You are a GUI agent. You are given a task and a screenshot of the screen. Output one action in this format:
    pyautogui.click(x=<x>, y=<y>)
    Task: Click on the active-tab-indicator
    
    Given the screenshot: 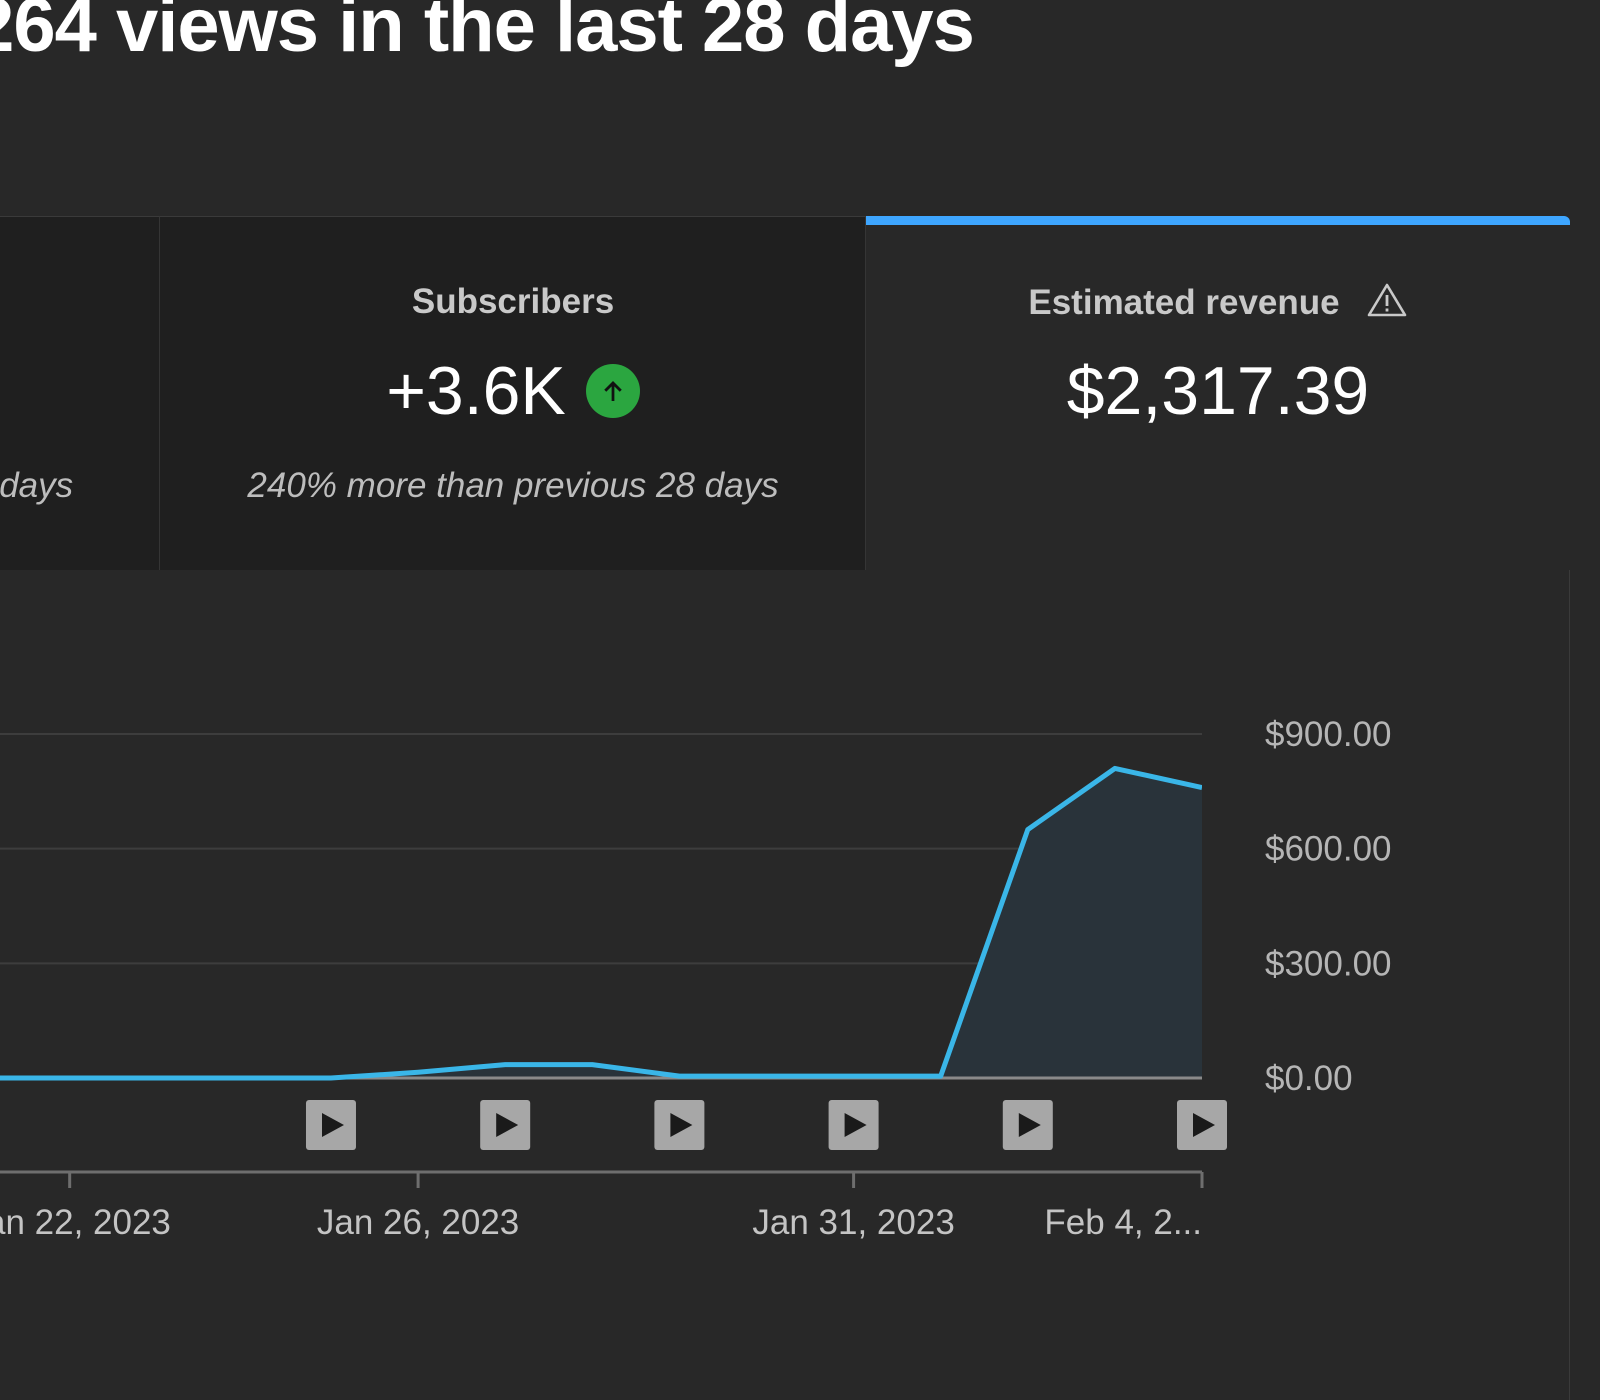 What is the action you would take?
    pyautogui.click(x=1218, y=220)
    